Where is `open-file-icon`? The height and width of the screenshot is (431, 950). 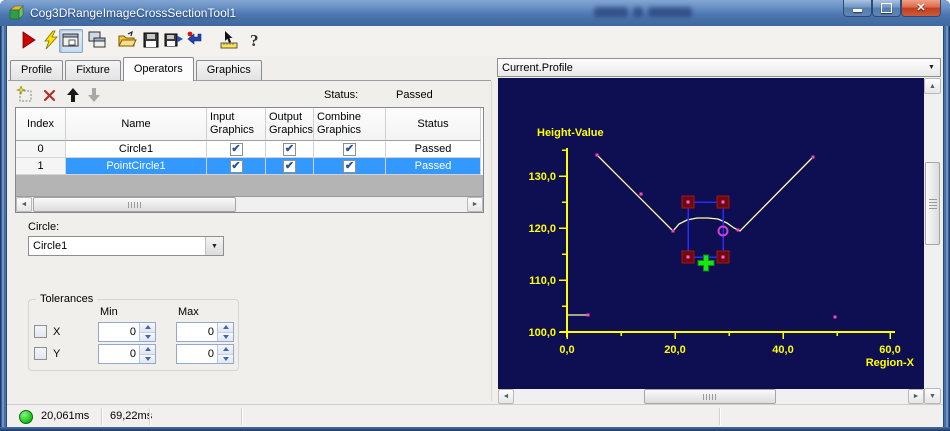 open-file-icon is located at coordinates (127, 40).